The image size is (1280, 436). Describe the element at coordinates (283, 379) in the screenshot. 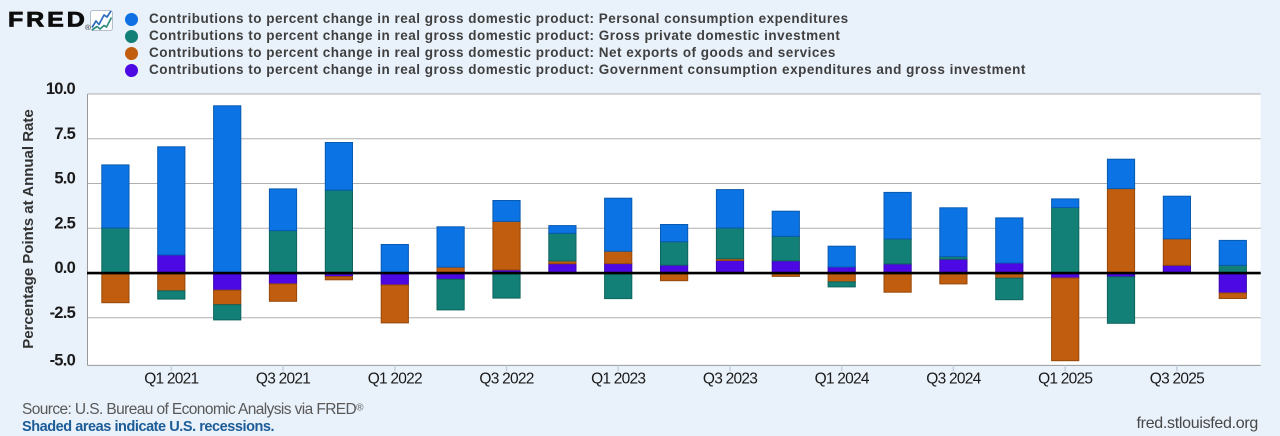

I see `svg-text: Q3 2021` at that location.